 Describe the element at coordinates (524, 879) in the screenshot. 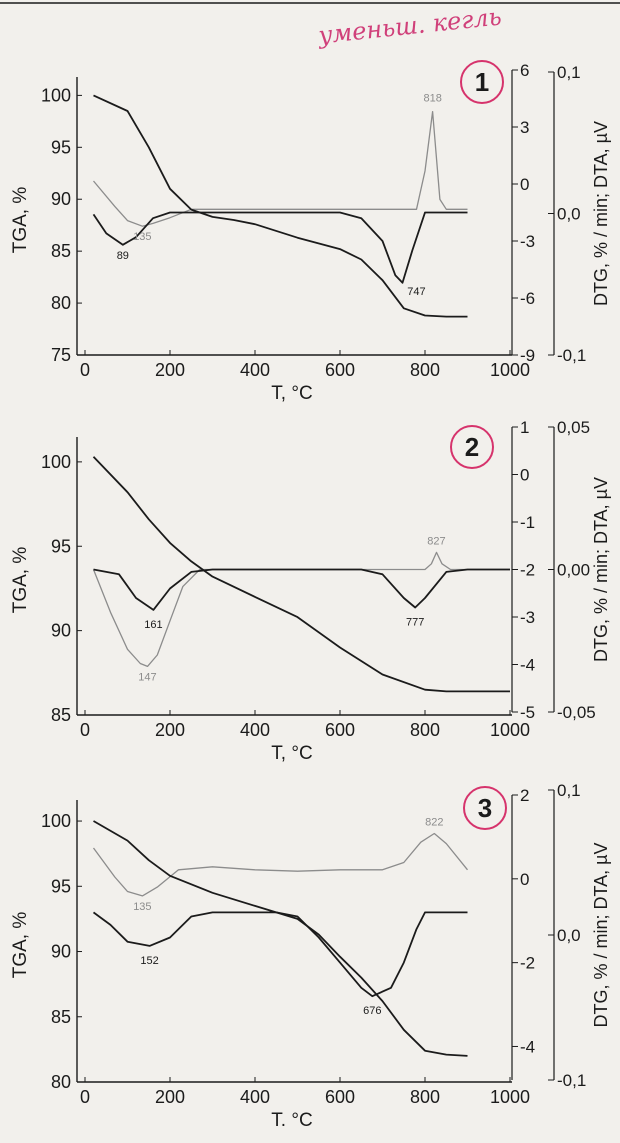

I see `panel-3-dtg-tick-label: 0` at that location.